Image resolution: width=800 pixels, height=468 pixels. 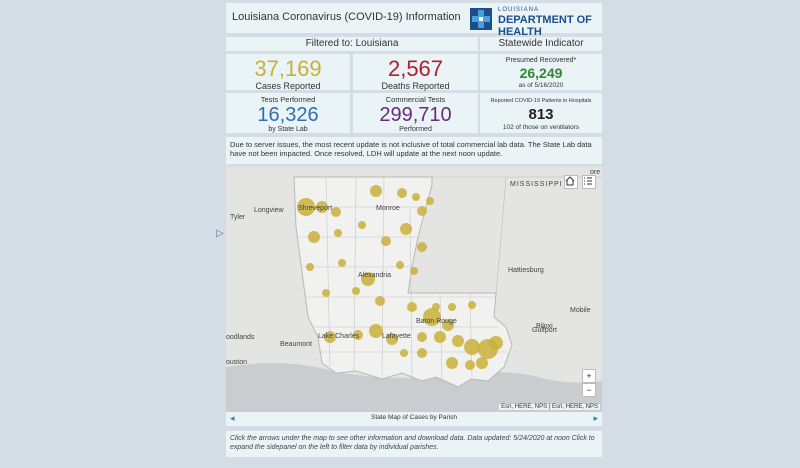 I want to click on map-label-tyler: Tyler, so click(x=238, y=217).